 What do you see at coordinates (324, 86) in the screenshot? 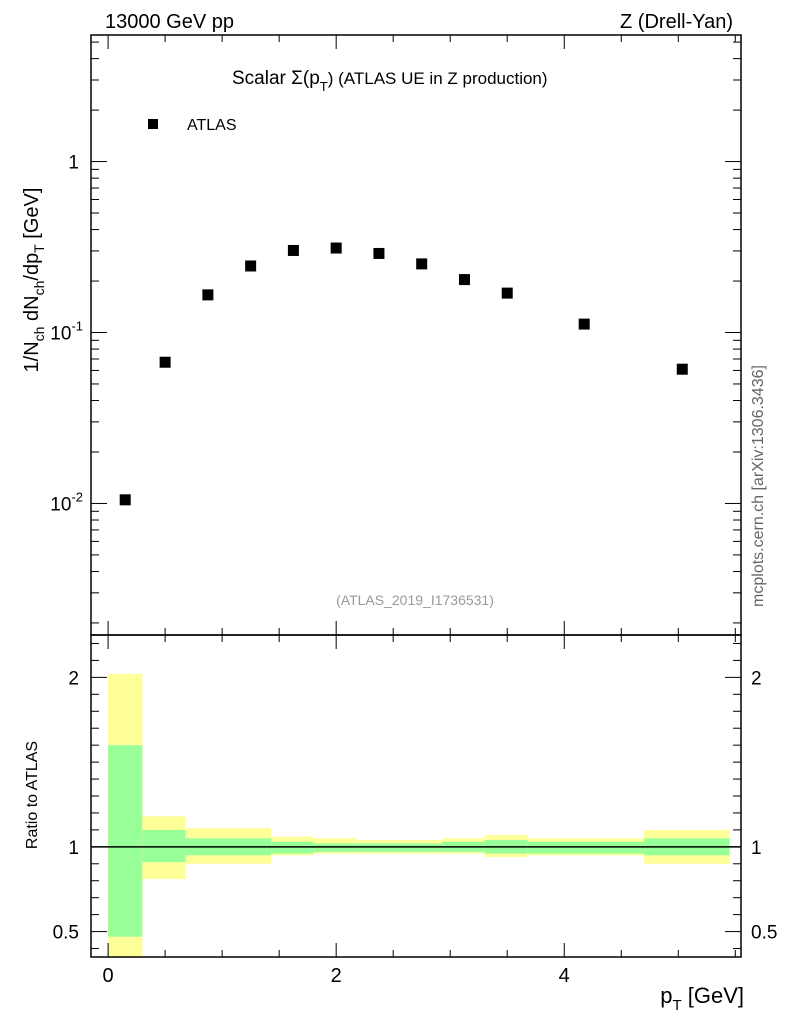
I see `plot-title-sub: T` at bounding box center [324, 86].